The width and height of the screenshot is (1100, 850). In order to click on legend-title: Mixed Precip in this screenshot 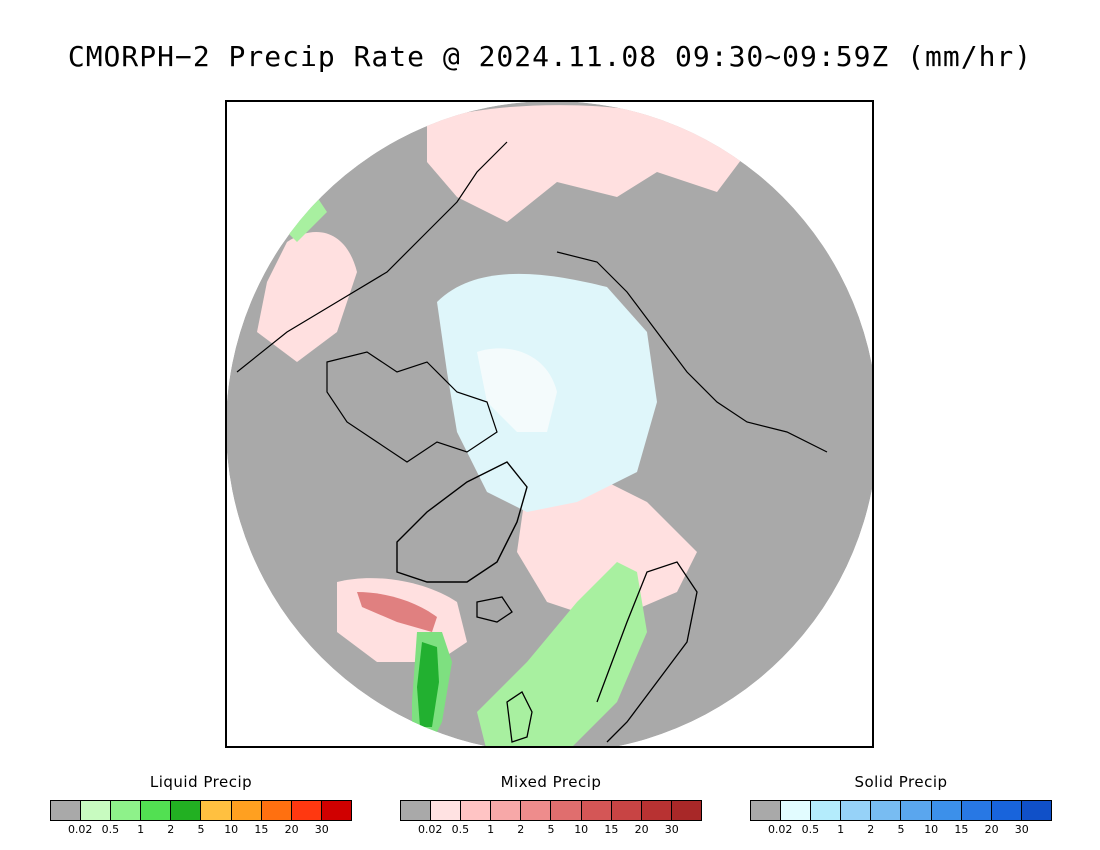, I will do `click(551, 782)`.